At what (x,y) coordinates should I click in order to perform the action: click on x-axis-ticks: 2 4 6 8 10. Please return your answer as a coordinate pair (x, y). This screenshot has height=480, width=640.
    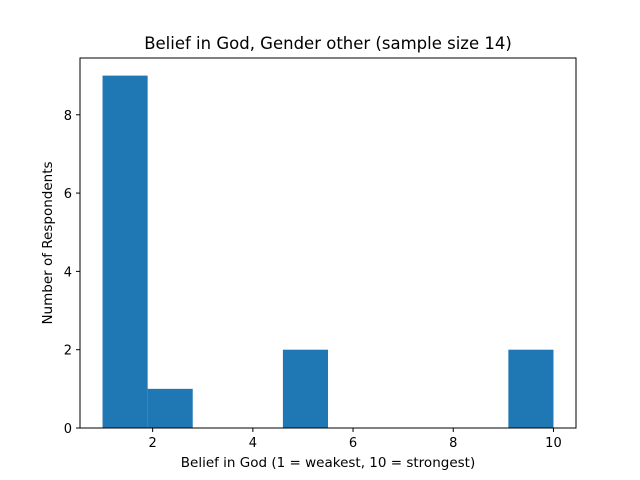
    Looking at the image, I should click on (355, 439).